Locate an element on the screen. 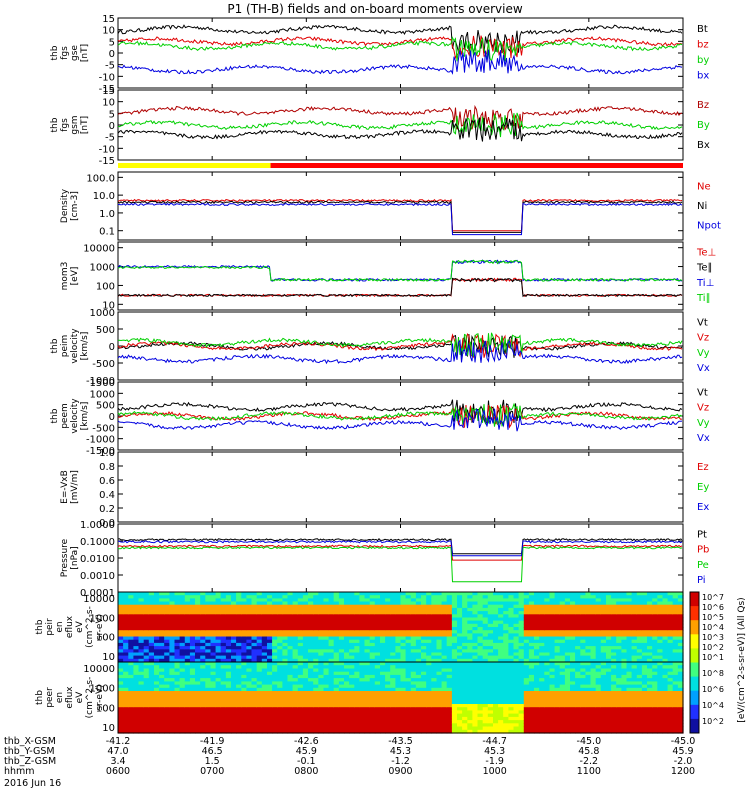 The image size is (750, 800). y-tick-label: 0.8 is located at coordinates (107, 467).